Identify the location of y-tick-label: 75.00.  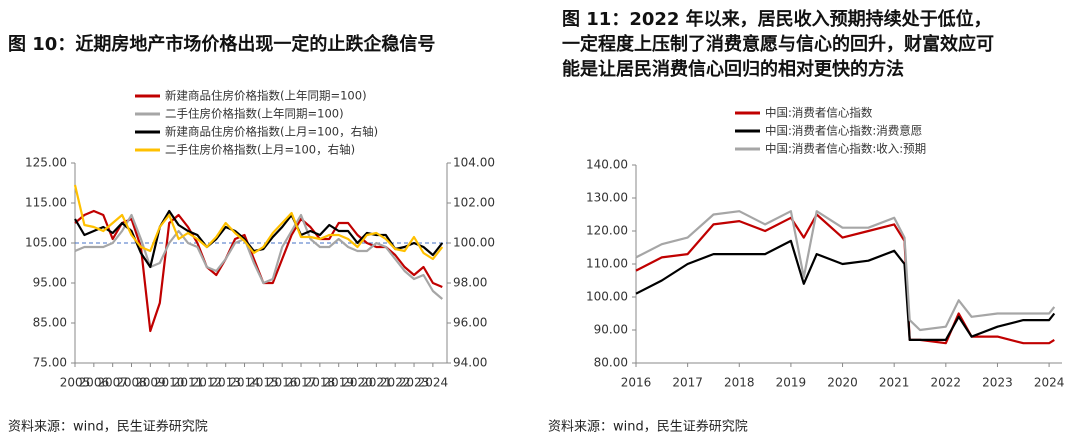
(50, 363).